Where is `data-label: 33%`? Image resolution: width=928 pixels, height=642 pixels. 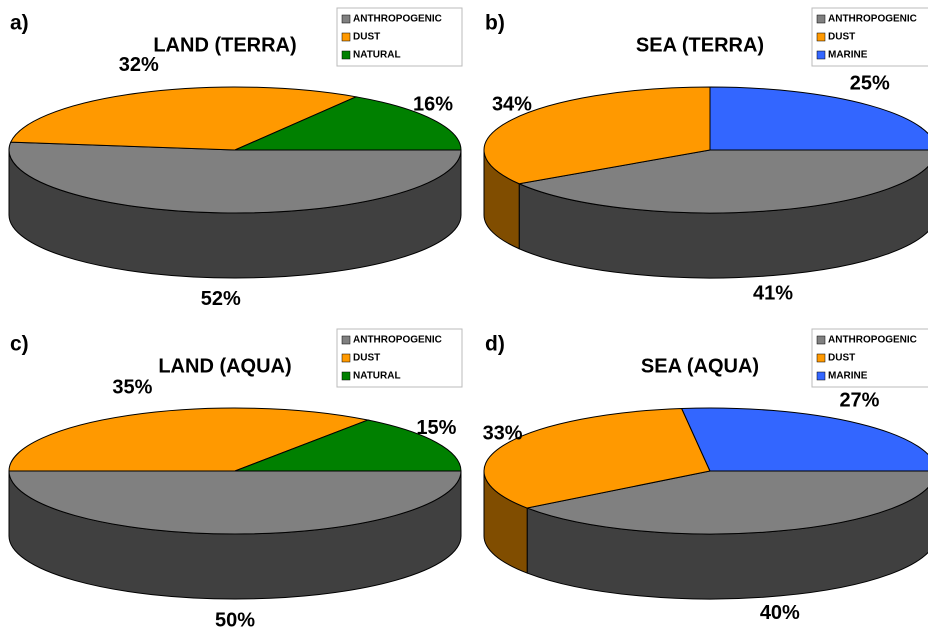
data-label: 33% is located at coordinates (503, 433).